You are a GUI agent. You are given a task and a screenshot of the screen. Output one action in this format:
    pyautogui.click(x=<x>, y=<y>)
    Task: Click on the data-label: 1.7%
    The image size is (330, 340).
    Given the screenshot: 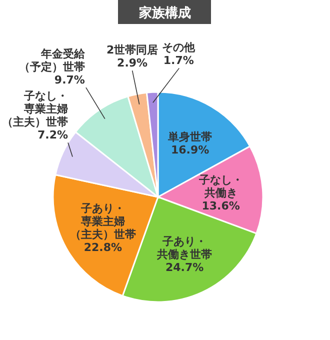 What is the action you would take?
    pyautogui.click(x=178, y=61)
    